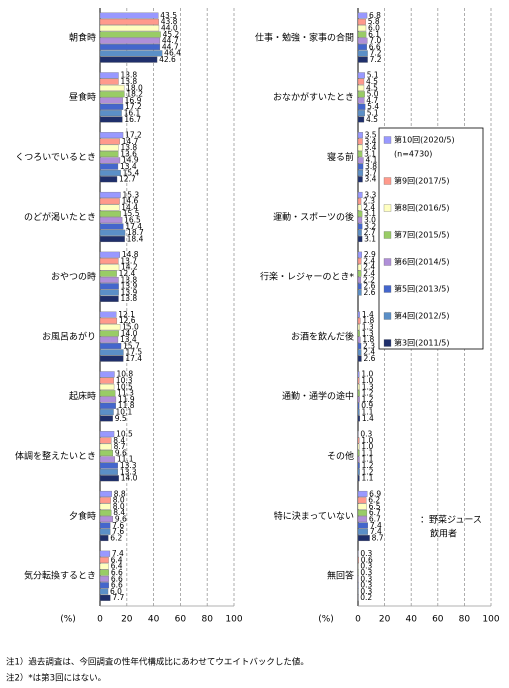 The height and width of the screenshot is (688, 509). What do you see at coordinates (121, 518) in the screenshot?
I see `value-label: 9.6` at bounding box center [121, 518].